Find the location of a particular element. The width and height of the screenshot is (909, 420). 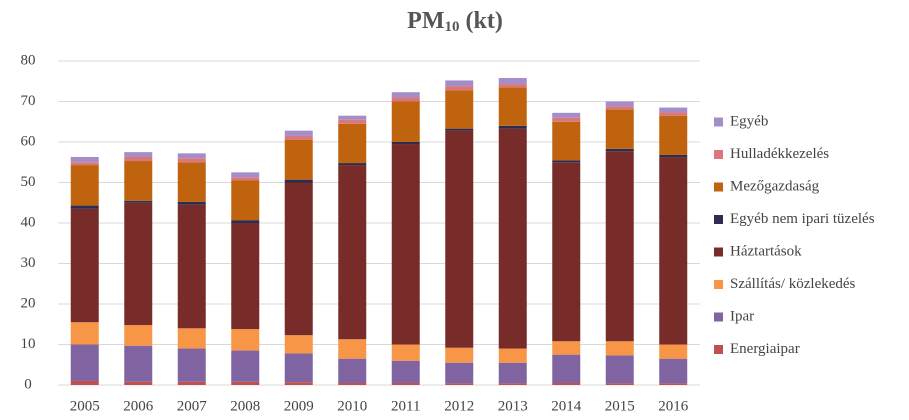

legend-label: Hulladékkezelés is located at coordinates (779, 154).